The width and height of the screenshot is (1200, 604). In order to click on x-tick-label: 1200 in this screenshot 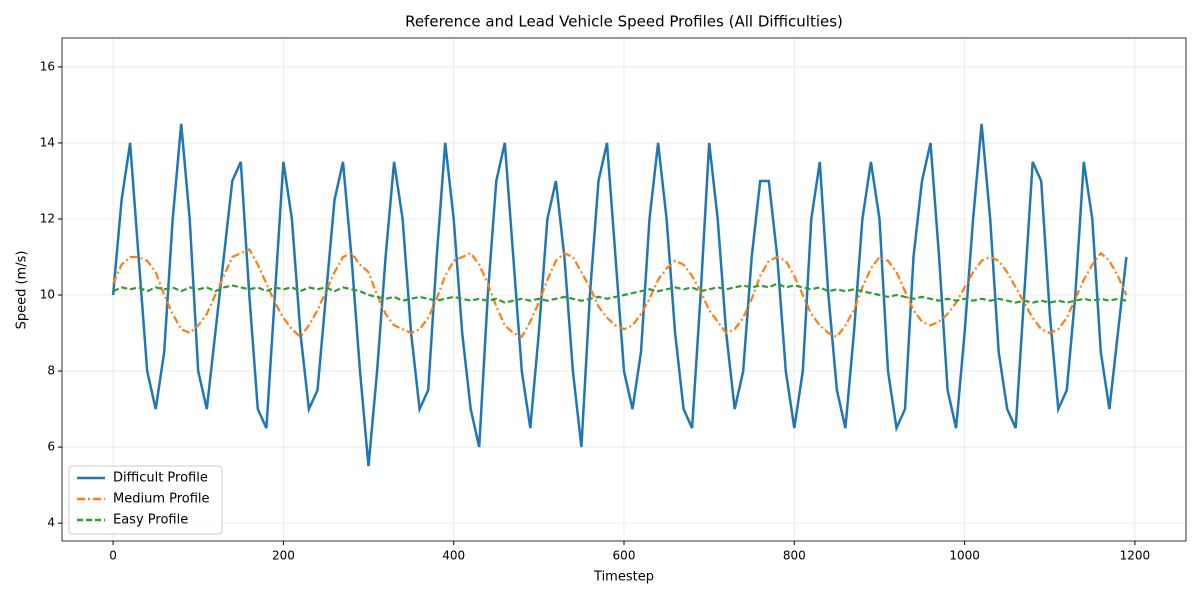, I will do `click(1135, 556)`.